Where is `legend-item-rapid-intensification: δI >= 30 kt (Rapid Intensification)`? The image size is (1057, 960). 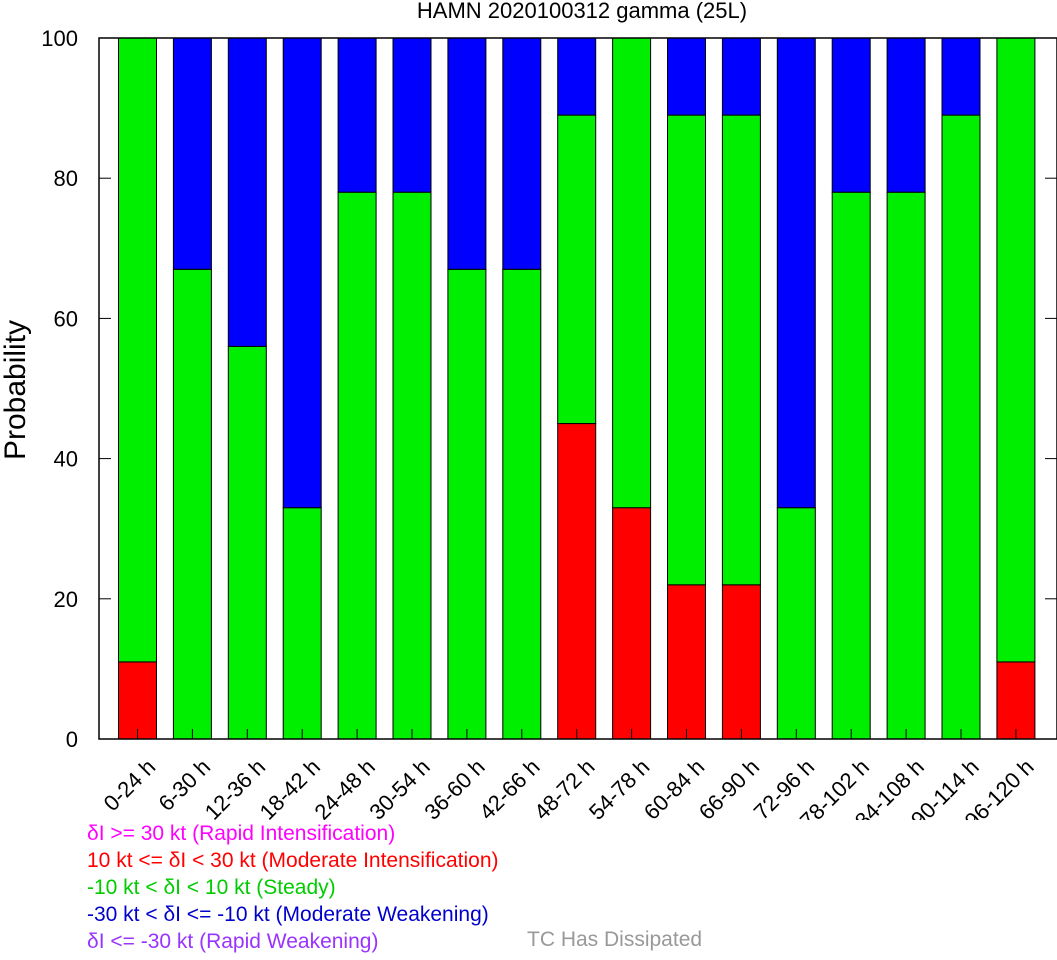 legend-item-rapid-intensification: δI >= 30 kt (Rapid Intensification) is located at coordinates (241, 833).